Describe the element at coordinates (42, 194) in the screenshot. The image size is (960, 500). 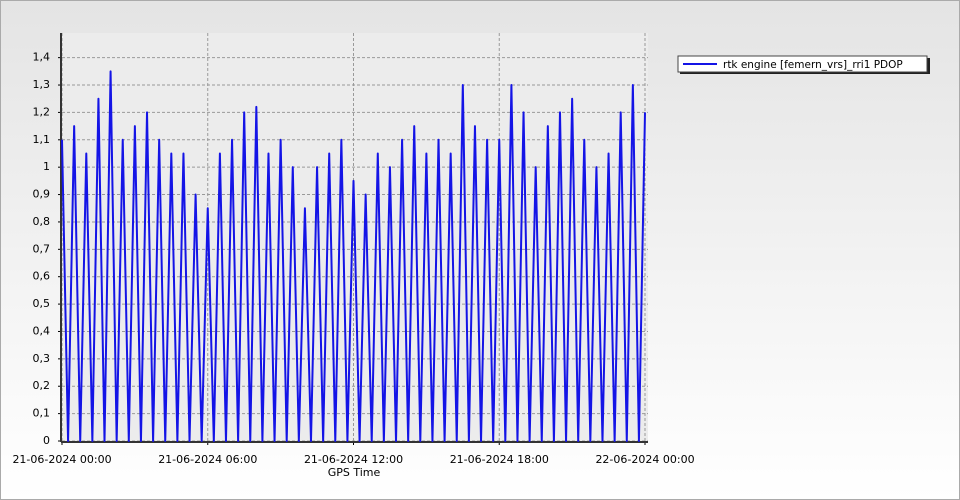
I see `y-tick-label: 0,9` at that location.